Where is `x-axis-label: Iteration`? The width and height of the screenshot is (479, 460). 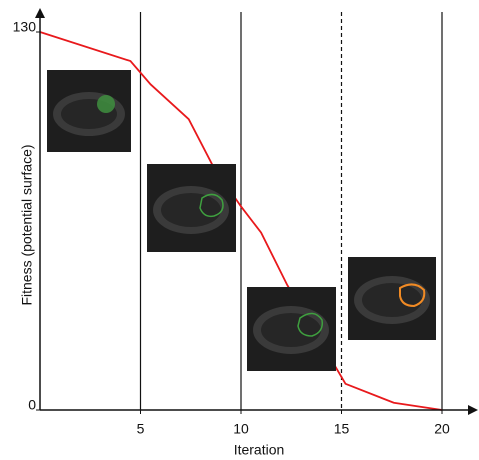 x-axis-label: Iteration is located at coordinates (259, 450).